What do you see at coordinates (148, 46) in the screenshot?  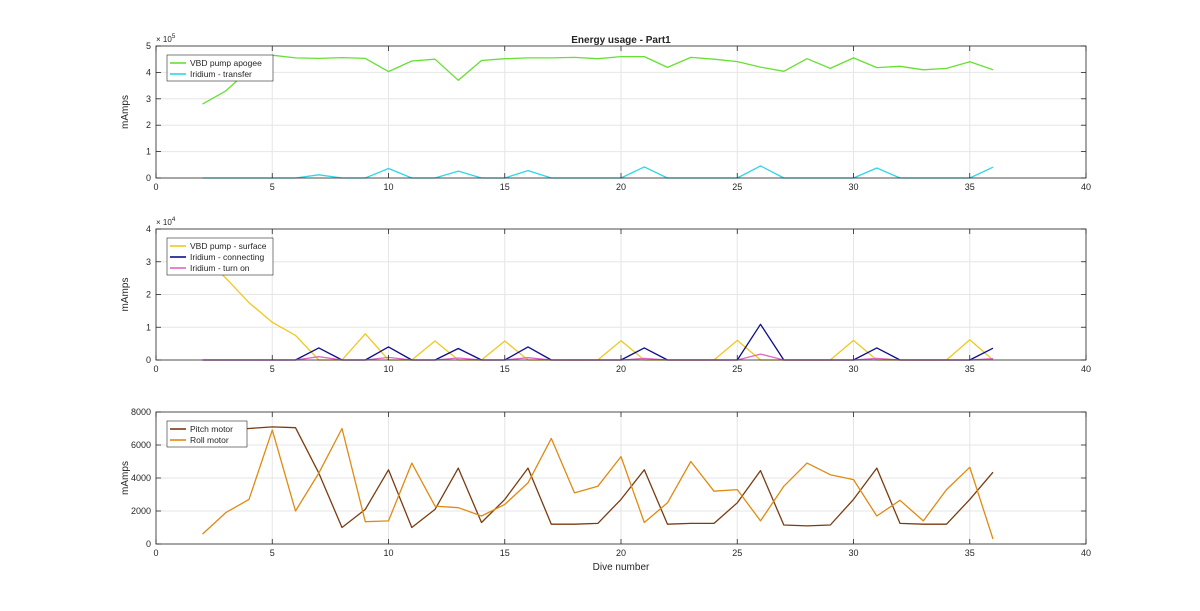 I see `y-tick-label: 5` at bounding box center [148, 46].